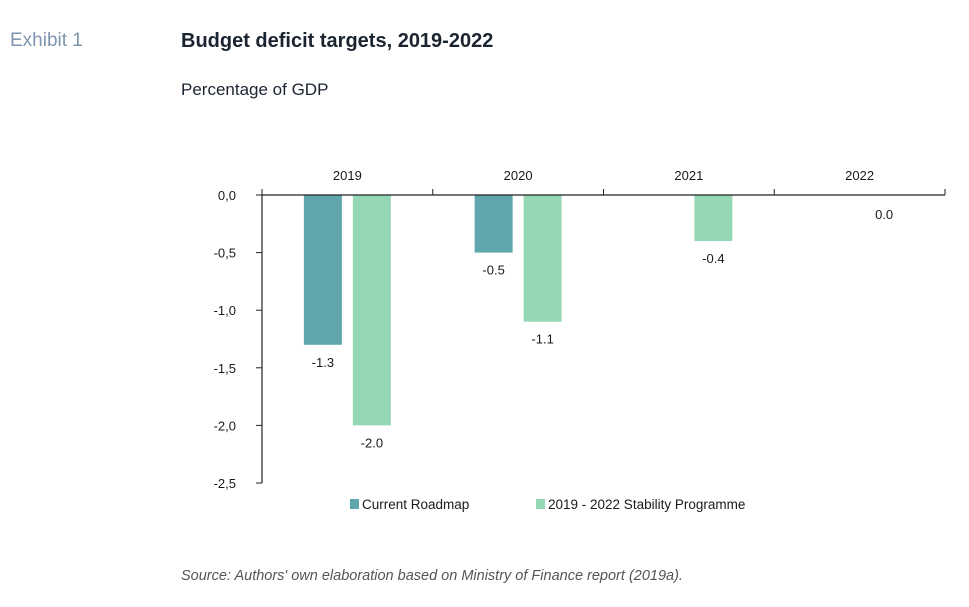 Image resolution: width=969 pixels, height=607 pixels. I want to click on data-label: -0.4, so click(713, 258).